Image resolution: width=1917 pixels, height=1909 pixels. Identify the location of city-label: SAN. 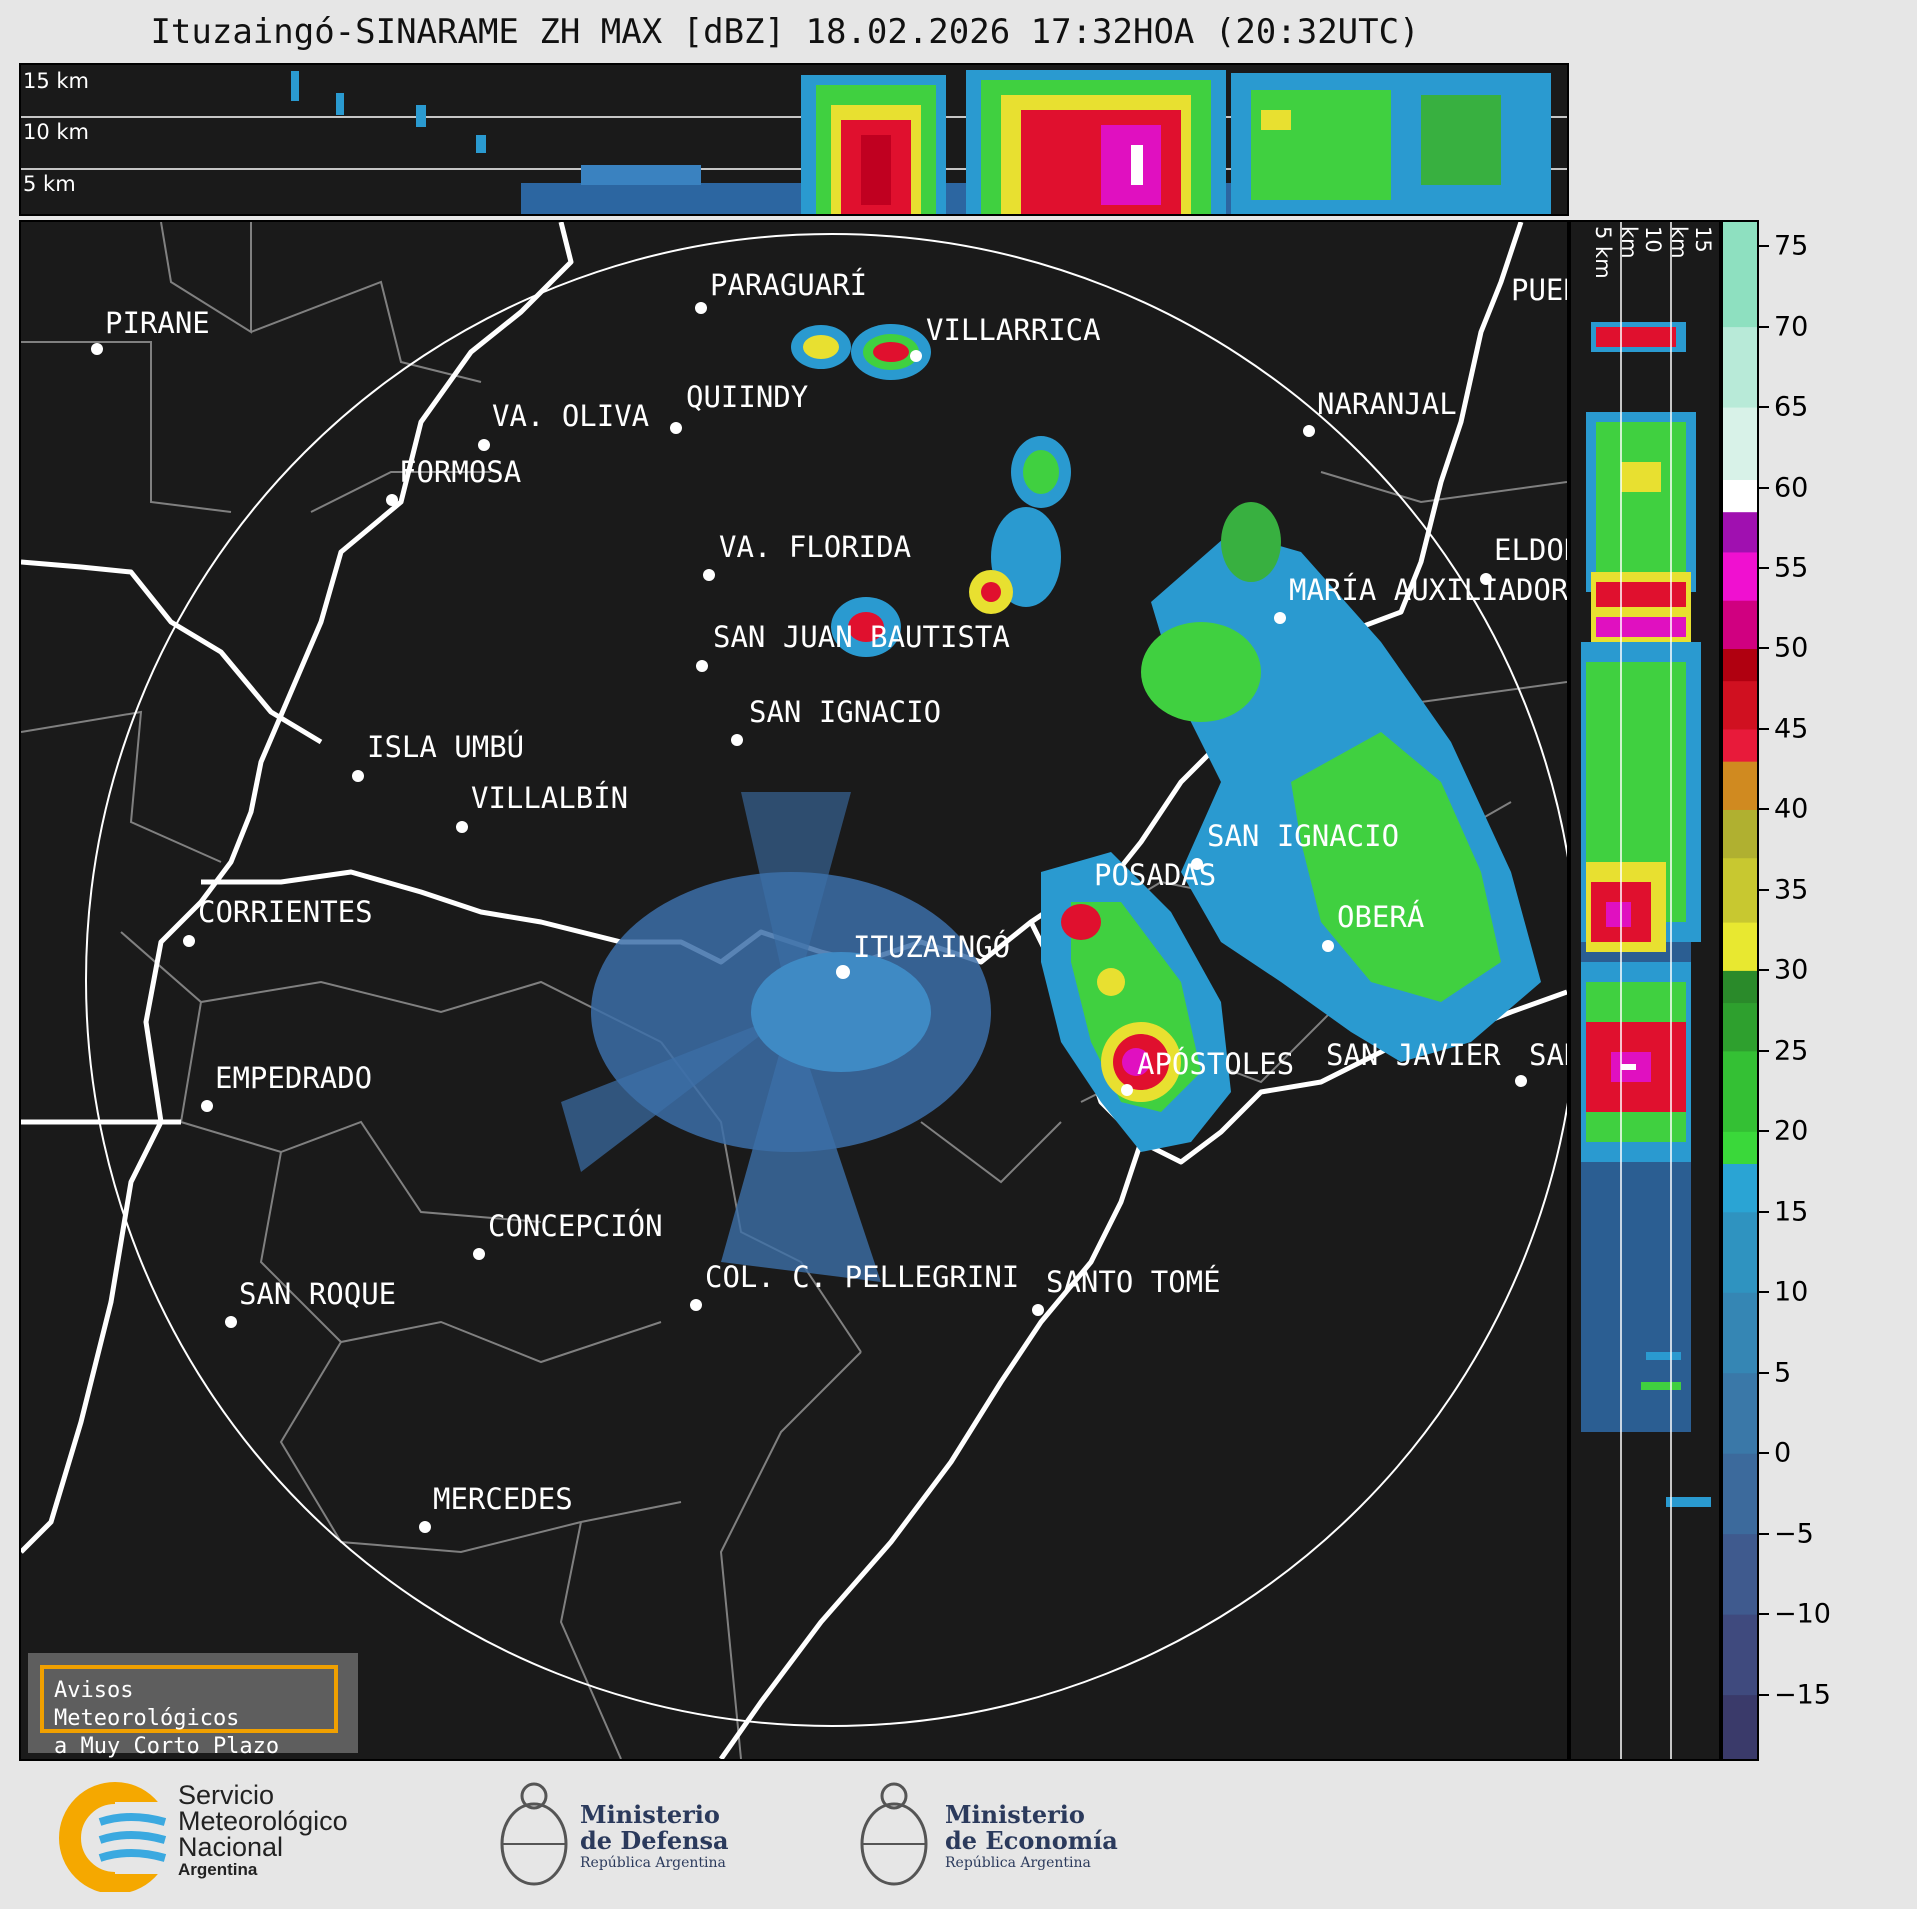
(1548, 1055).